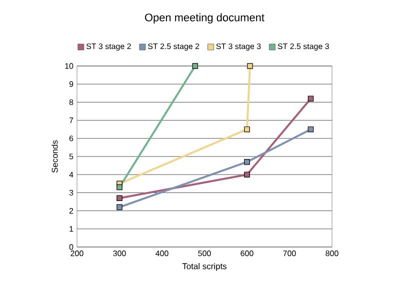 This screenshot has width=396, height=300. Describe the element at coordinates (204, 18) in the screenshot. I see `chart-title: Open meeting document` at that location.